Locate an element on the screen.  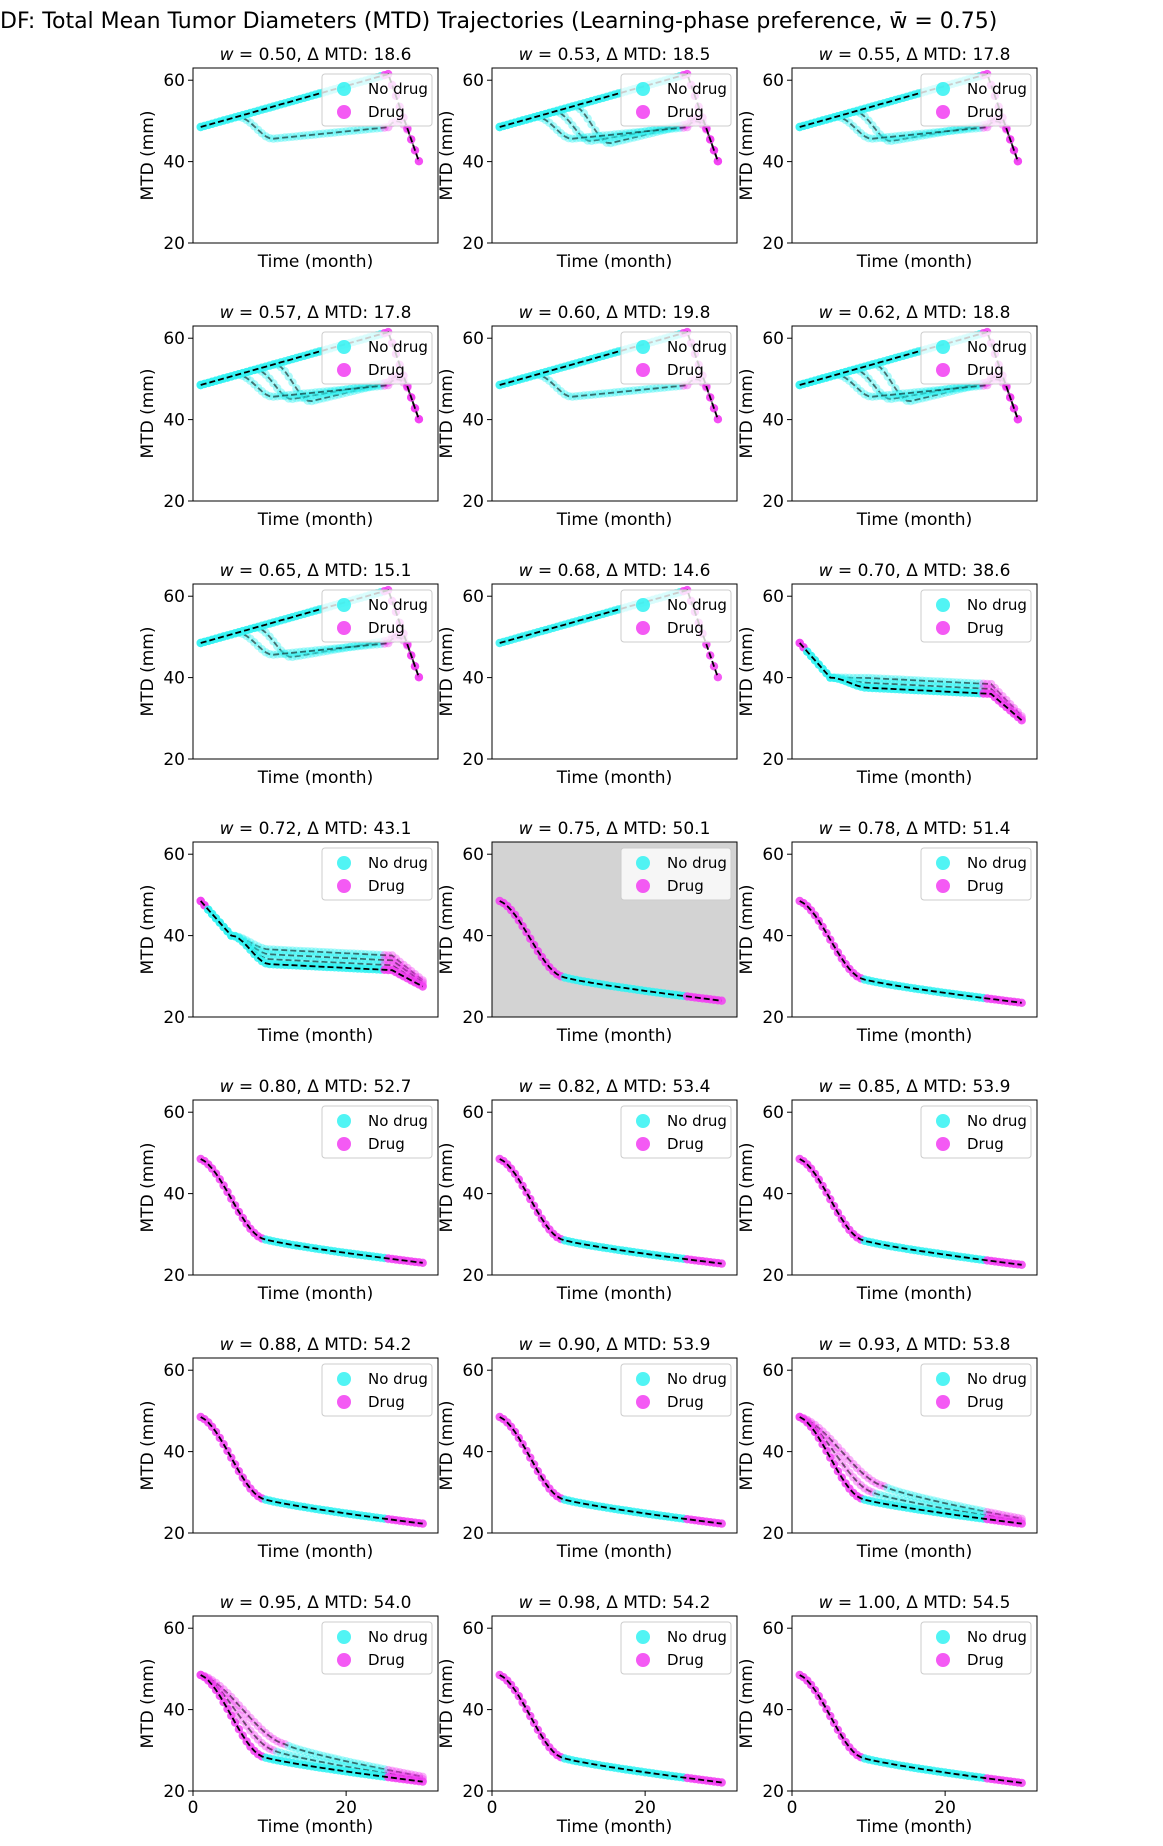
panel-title: w = 0.95, Δ MTD: 54.0 is located at coordinates (316, 1603).